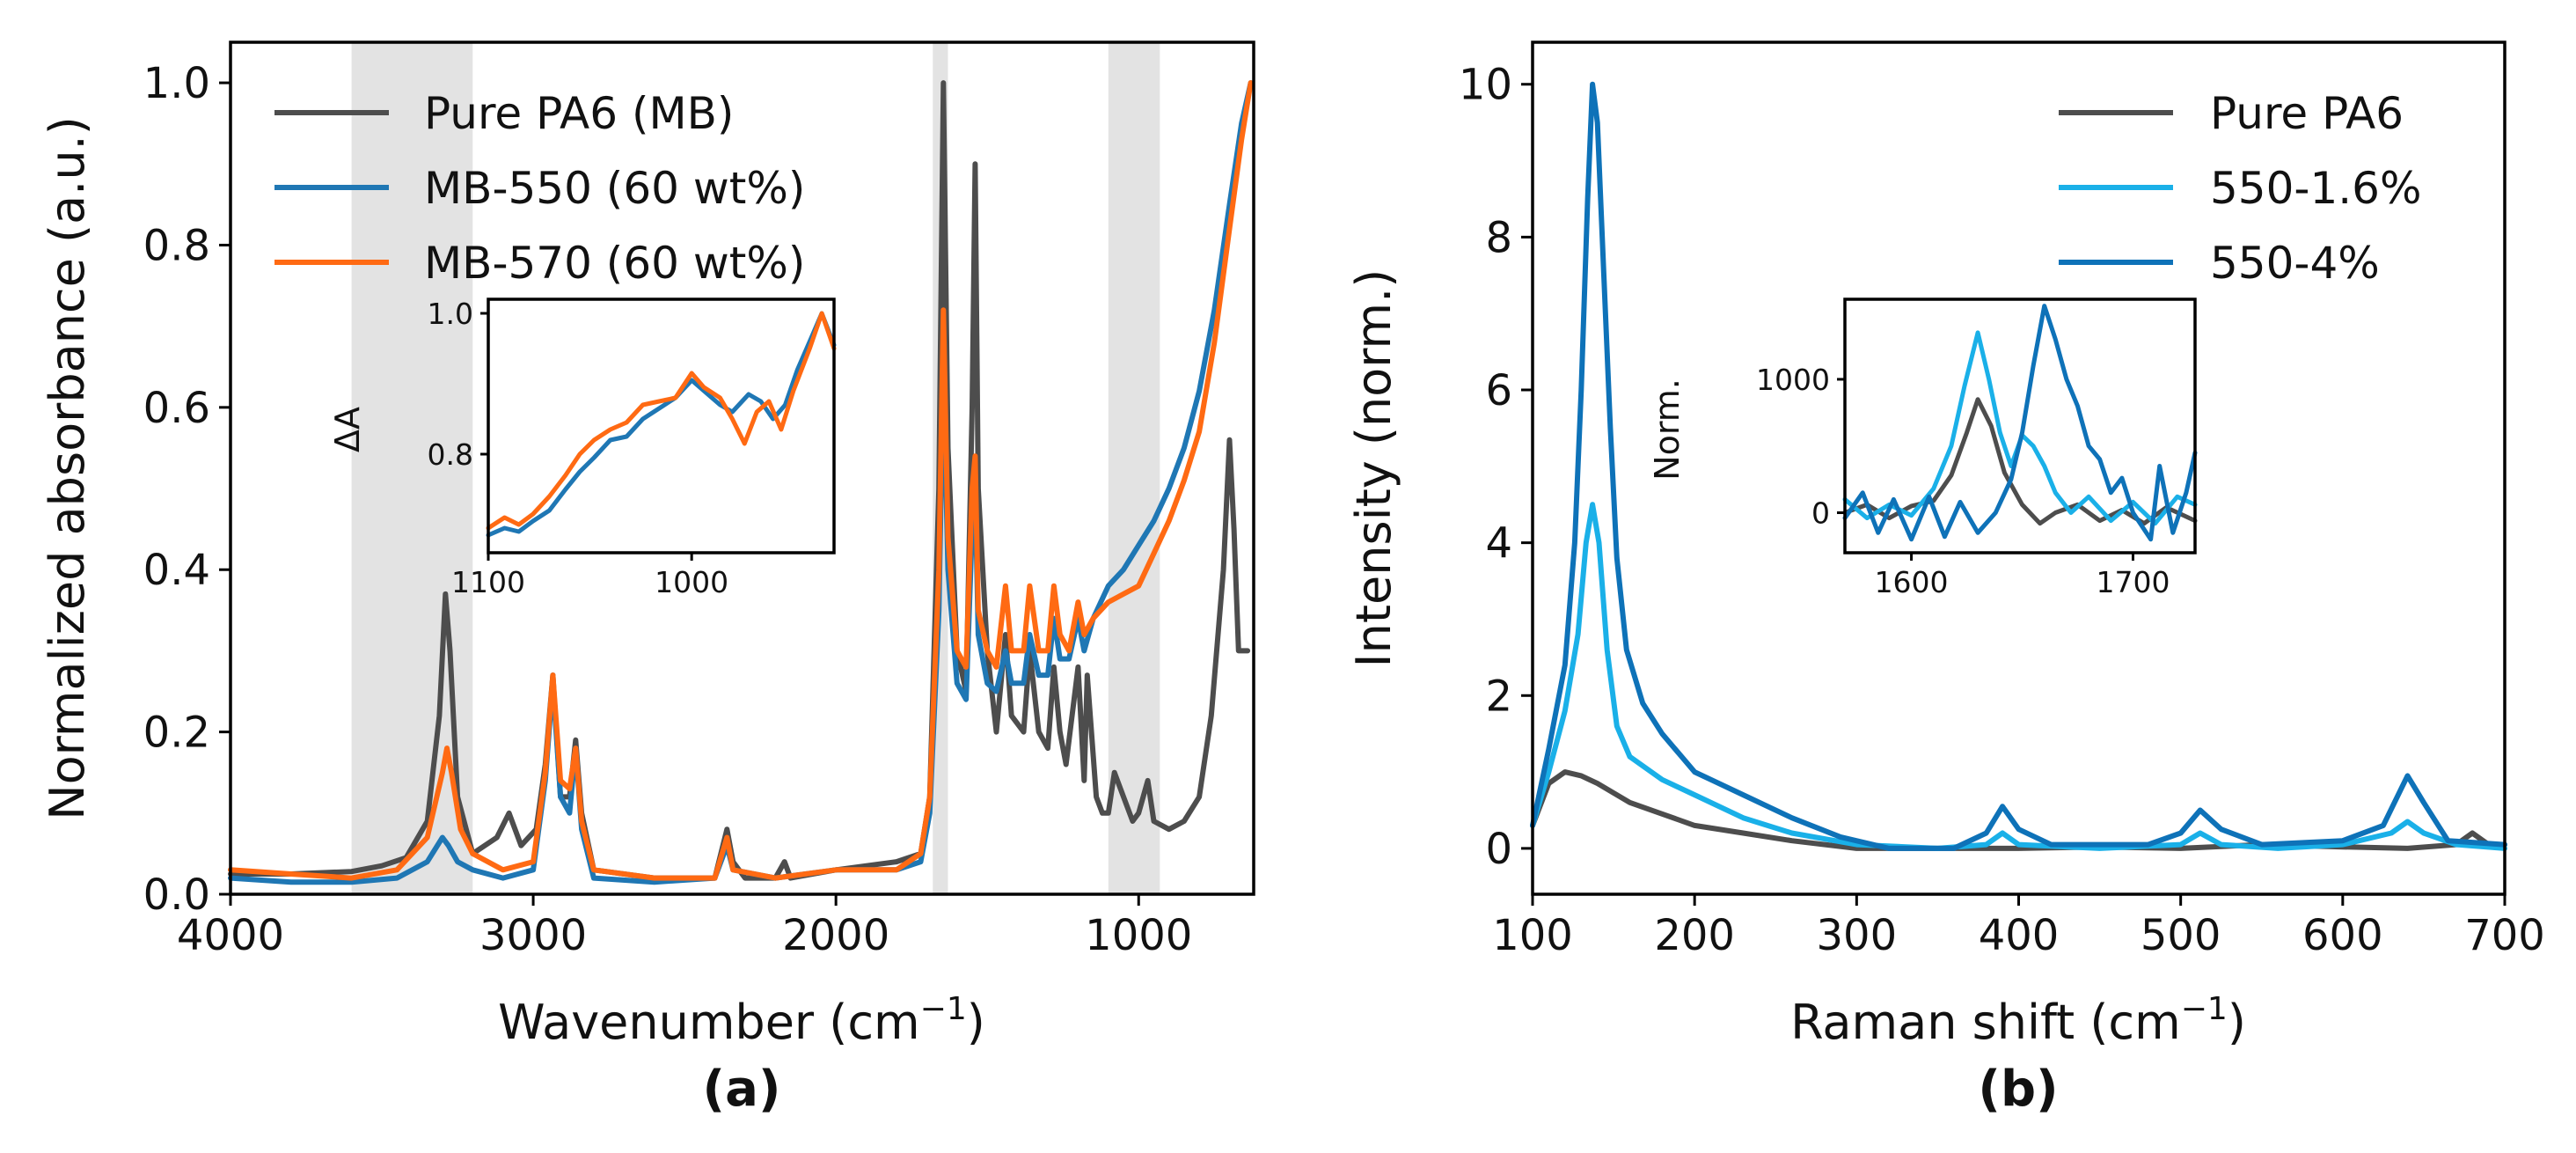 This screenshot has height=1153, width=2576. I want to click on panel-a-inset-x-tick-label: 1000, so click(691, 582).